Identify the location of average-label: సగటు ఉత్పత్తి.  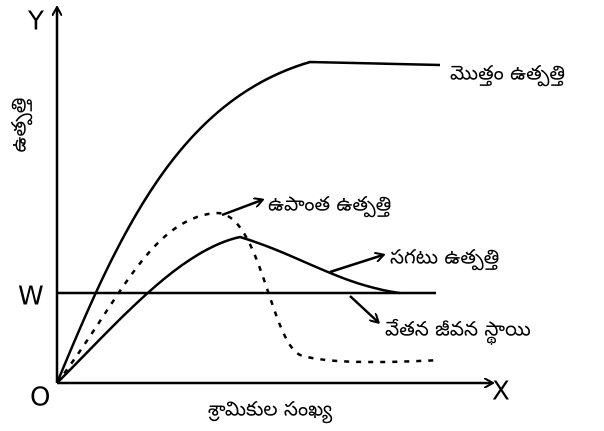
(444, 258).